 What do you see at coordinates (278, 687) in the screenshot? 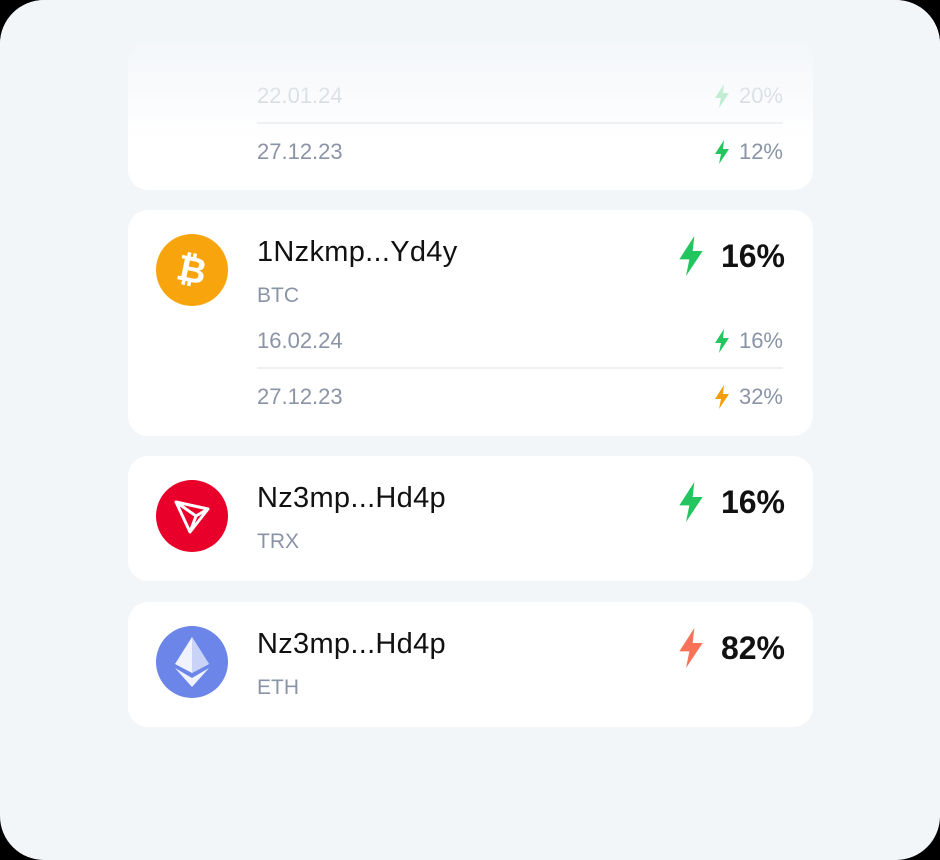
I see `wallet-coin: ETH` at bounding box center [278, 687].